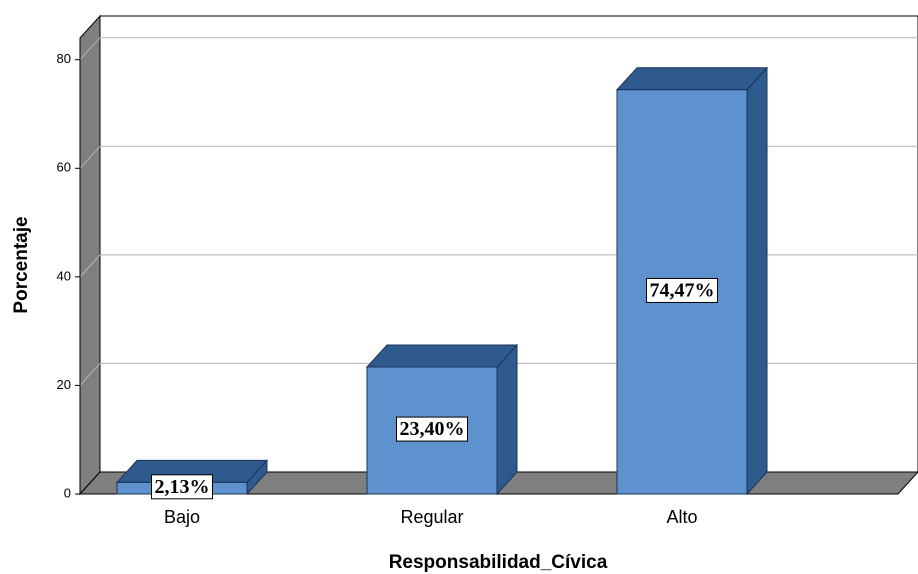 The image size is (918, 574). I want to click on value-label: 2,13%, so click(182, 487).